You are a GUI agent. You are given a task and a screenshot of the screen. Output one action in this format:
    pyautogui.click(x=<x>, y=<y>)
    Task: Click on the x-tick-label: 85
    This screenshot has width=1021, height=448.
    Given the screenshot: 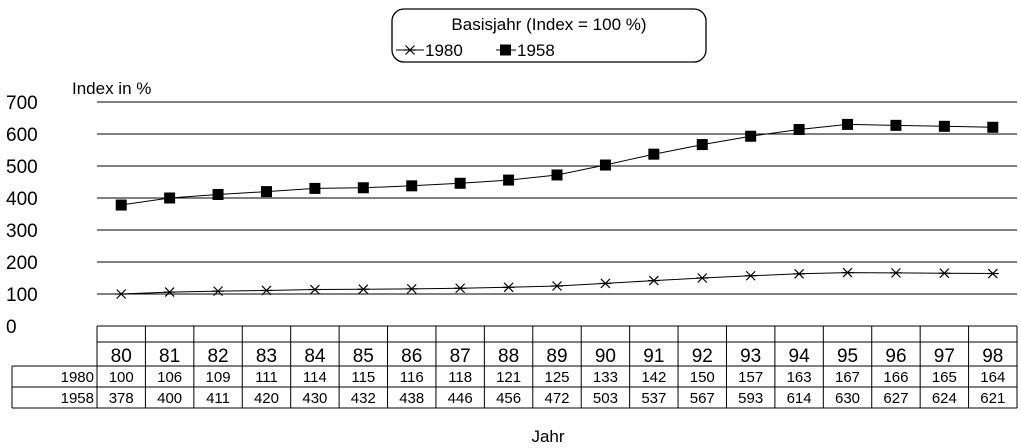 What is the action you would take?
    pyautogui.click(x=363, y=356)
    